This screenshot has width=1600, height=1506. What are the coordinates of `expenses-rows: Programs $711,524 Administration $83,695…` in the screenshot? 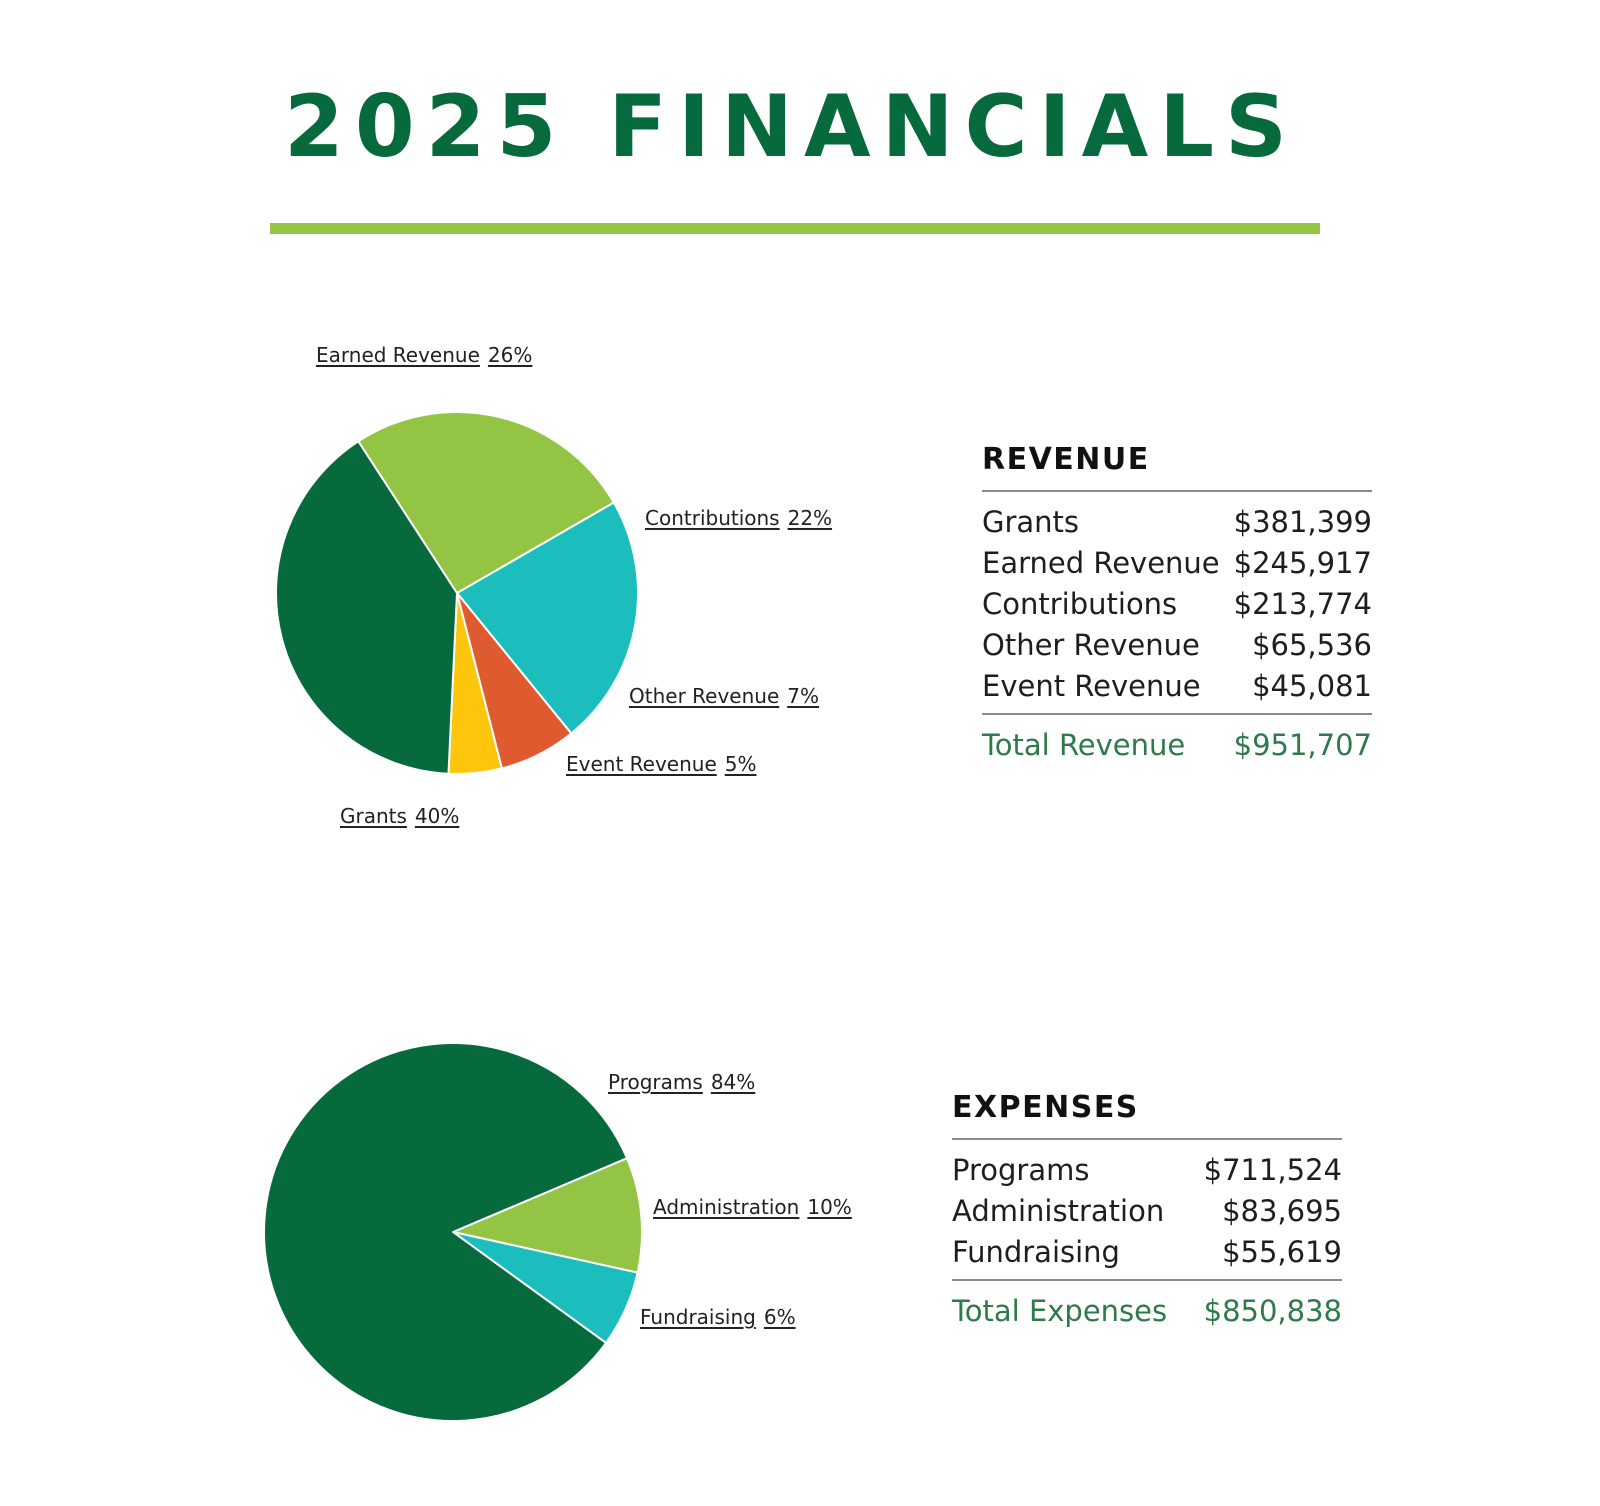 It's located at (1147, 1210).